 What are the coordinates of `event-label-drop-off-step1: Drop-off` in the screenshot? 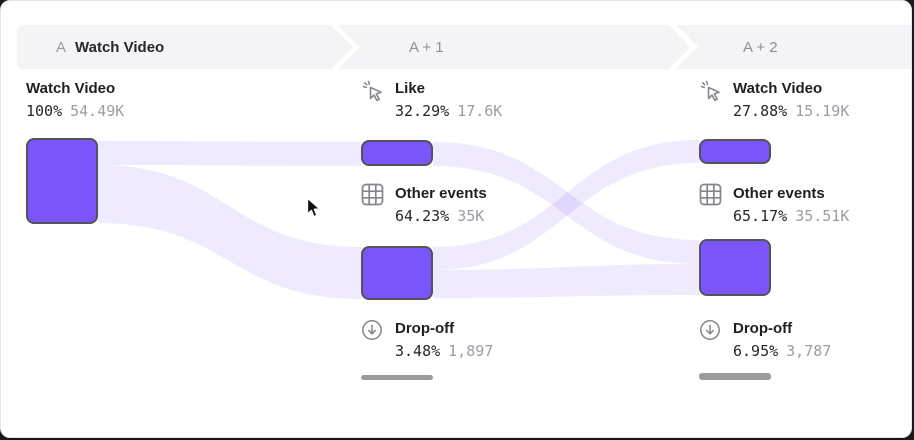 It's located at (425, 328).